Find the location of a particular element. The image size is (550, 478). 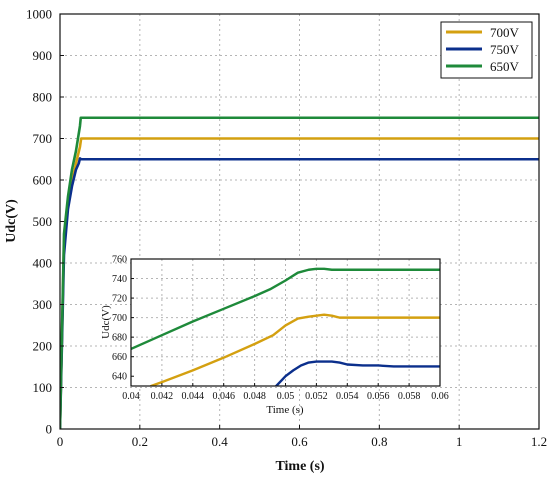

main-y-tick-label: 400 is located at coordinates (43, 263).